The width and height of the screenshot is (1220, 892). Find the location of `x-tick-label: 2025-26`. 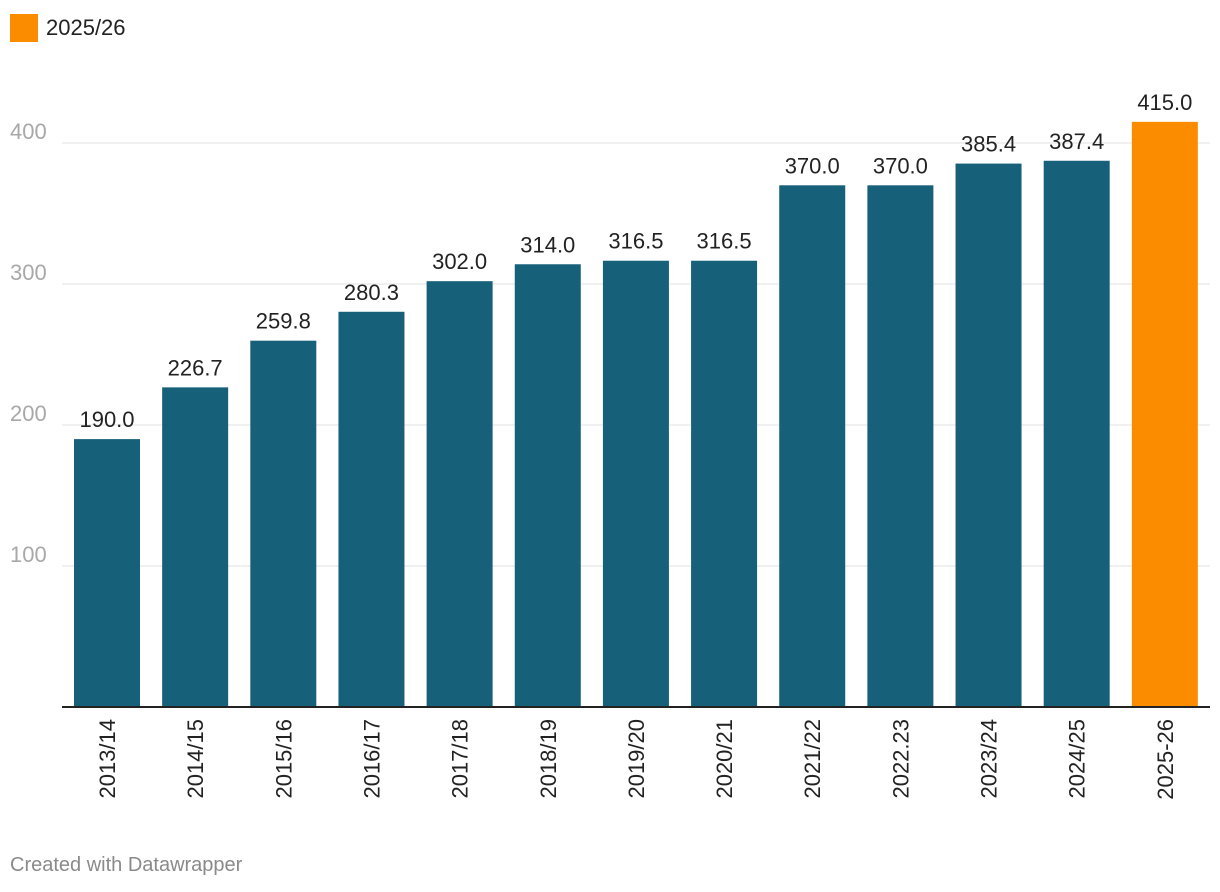

x-tick-label: 2025-26 is located at coordinates (1165, 759).